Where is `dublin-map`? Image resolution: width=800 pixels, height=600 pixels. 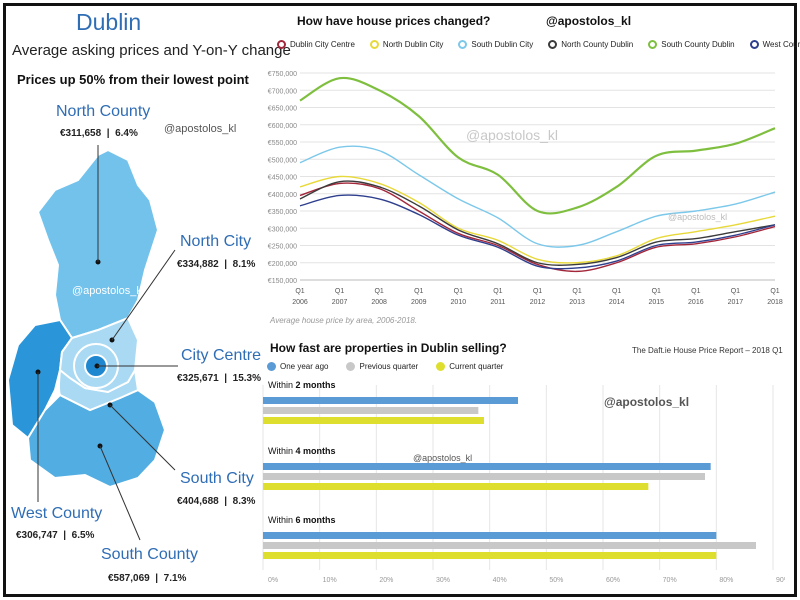 dublin-map is located at coordinates (92, 343).